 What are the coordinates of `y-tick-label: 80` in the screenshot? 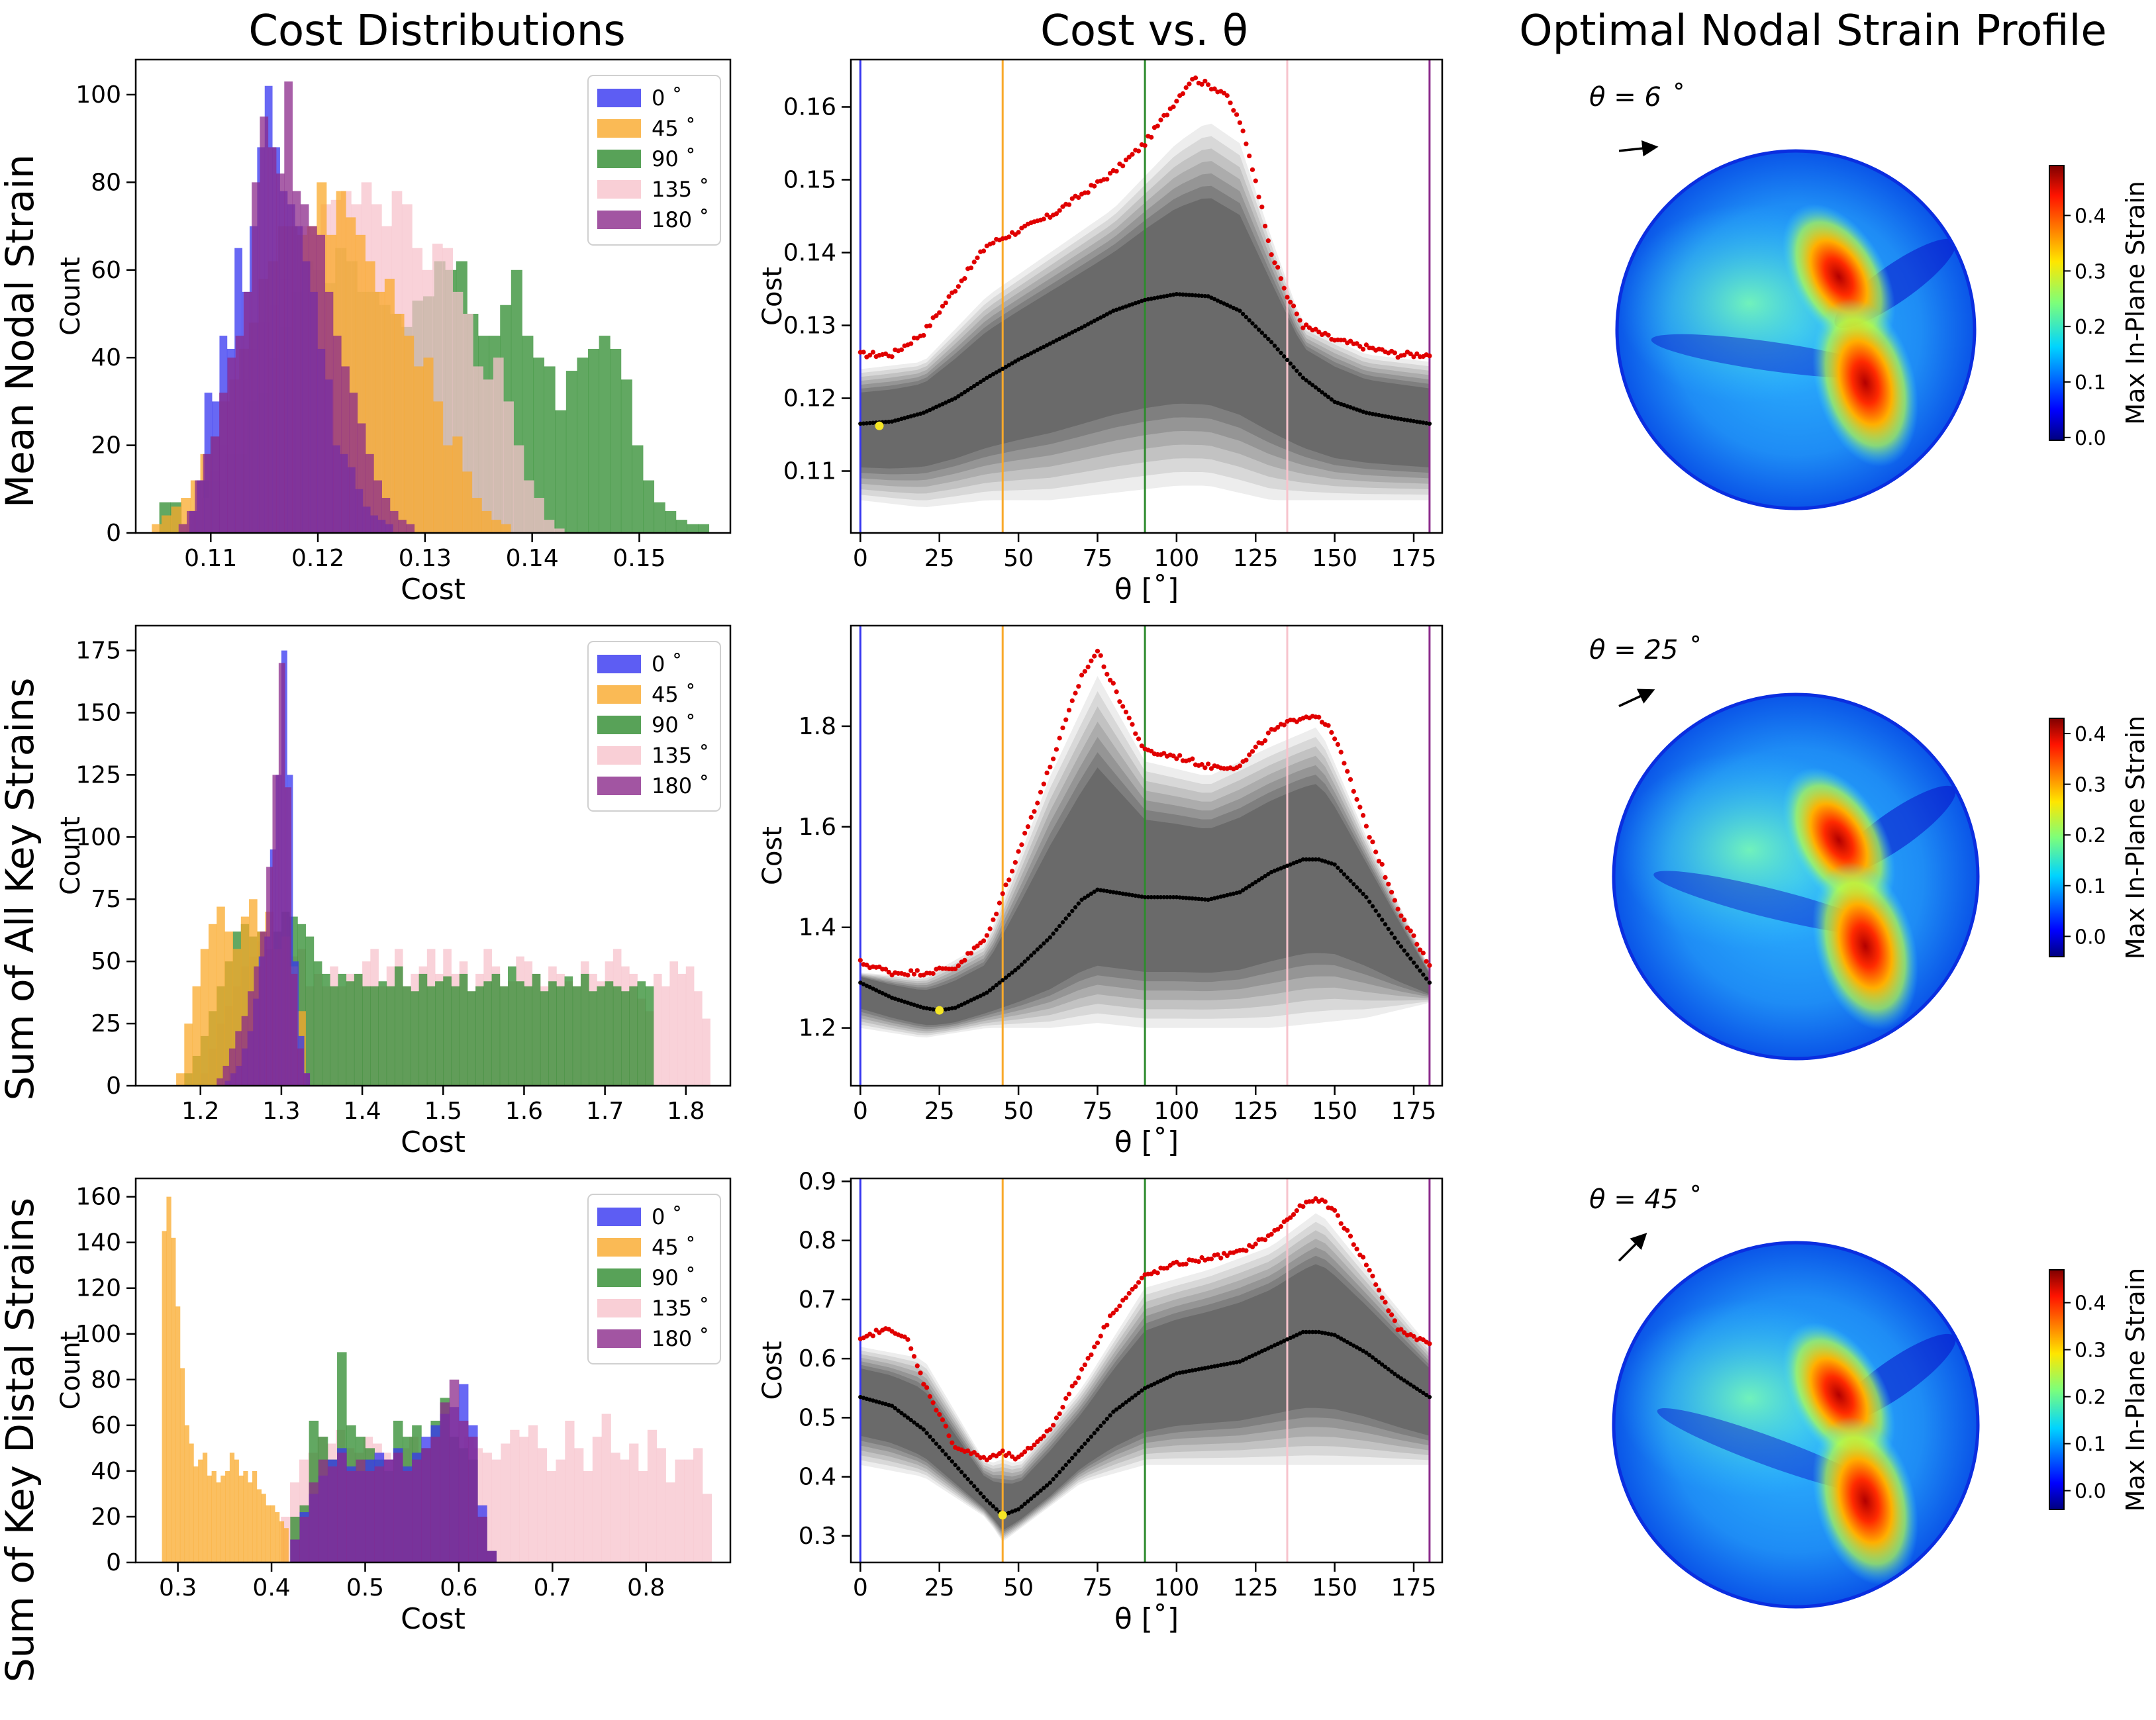 It's located at (106, 182).